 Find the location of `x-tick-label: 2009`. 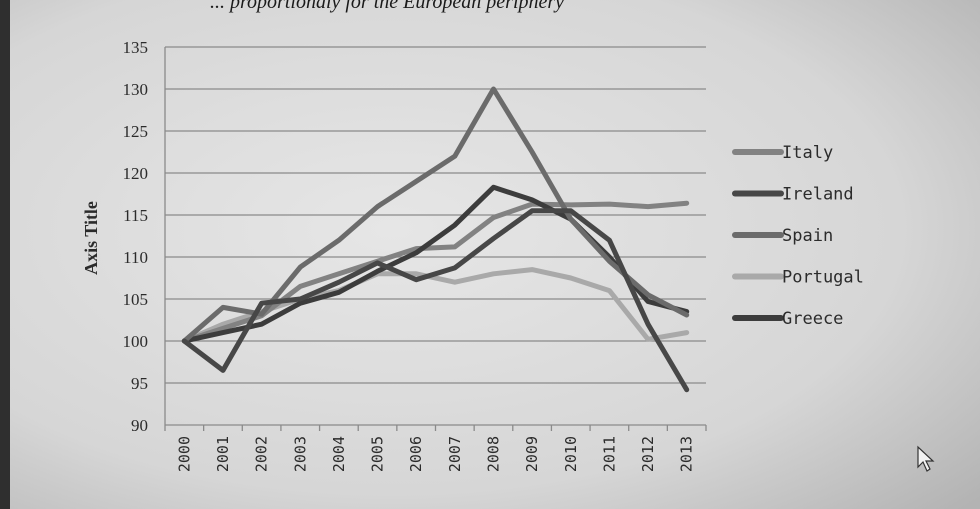

x-tick-label: 2009 is located at coordinates (532, 454).